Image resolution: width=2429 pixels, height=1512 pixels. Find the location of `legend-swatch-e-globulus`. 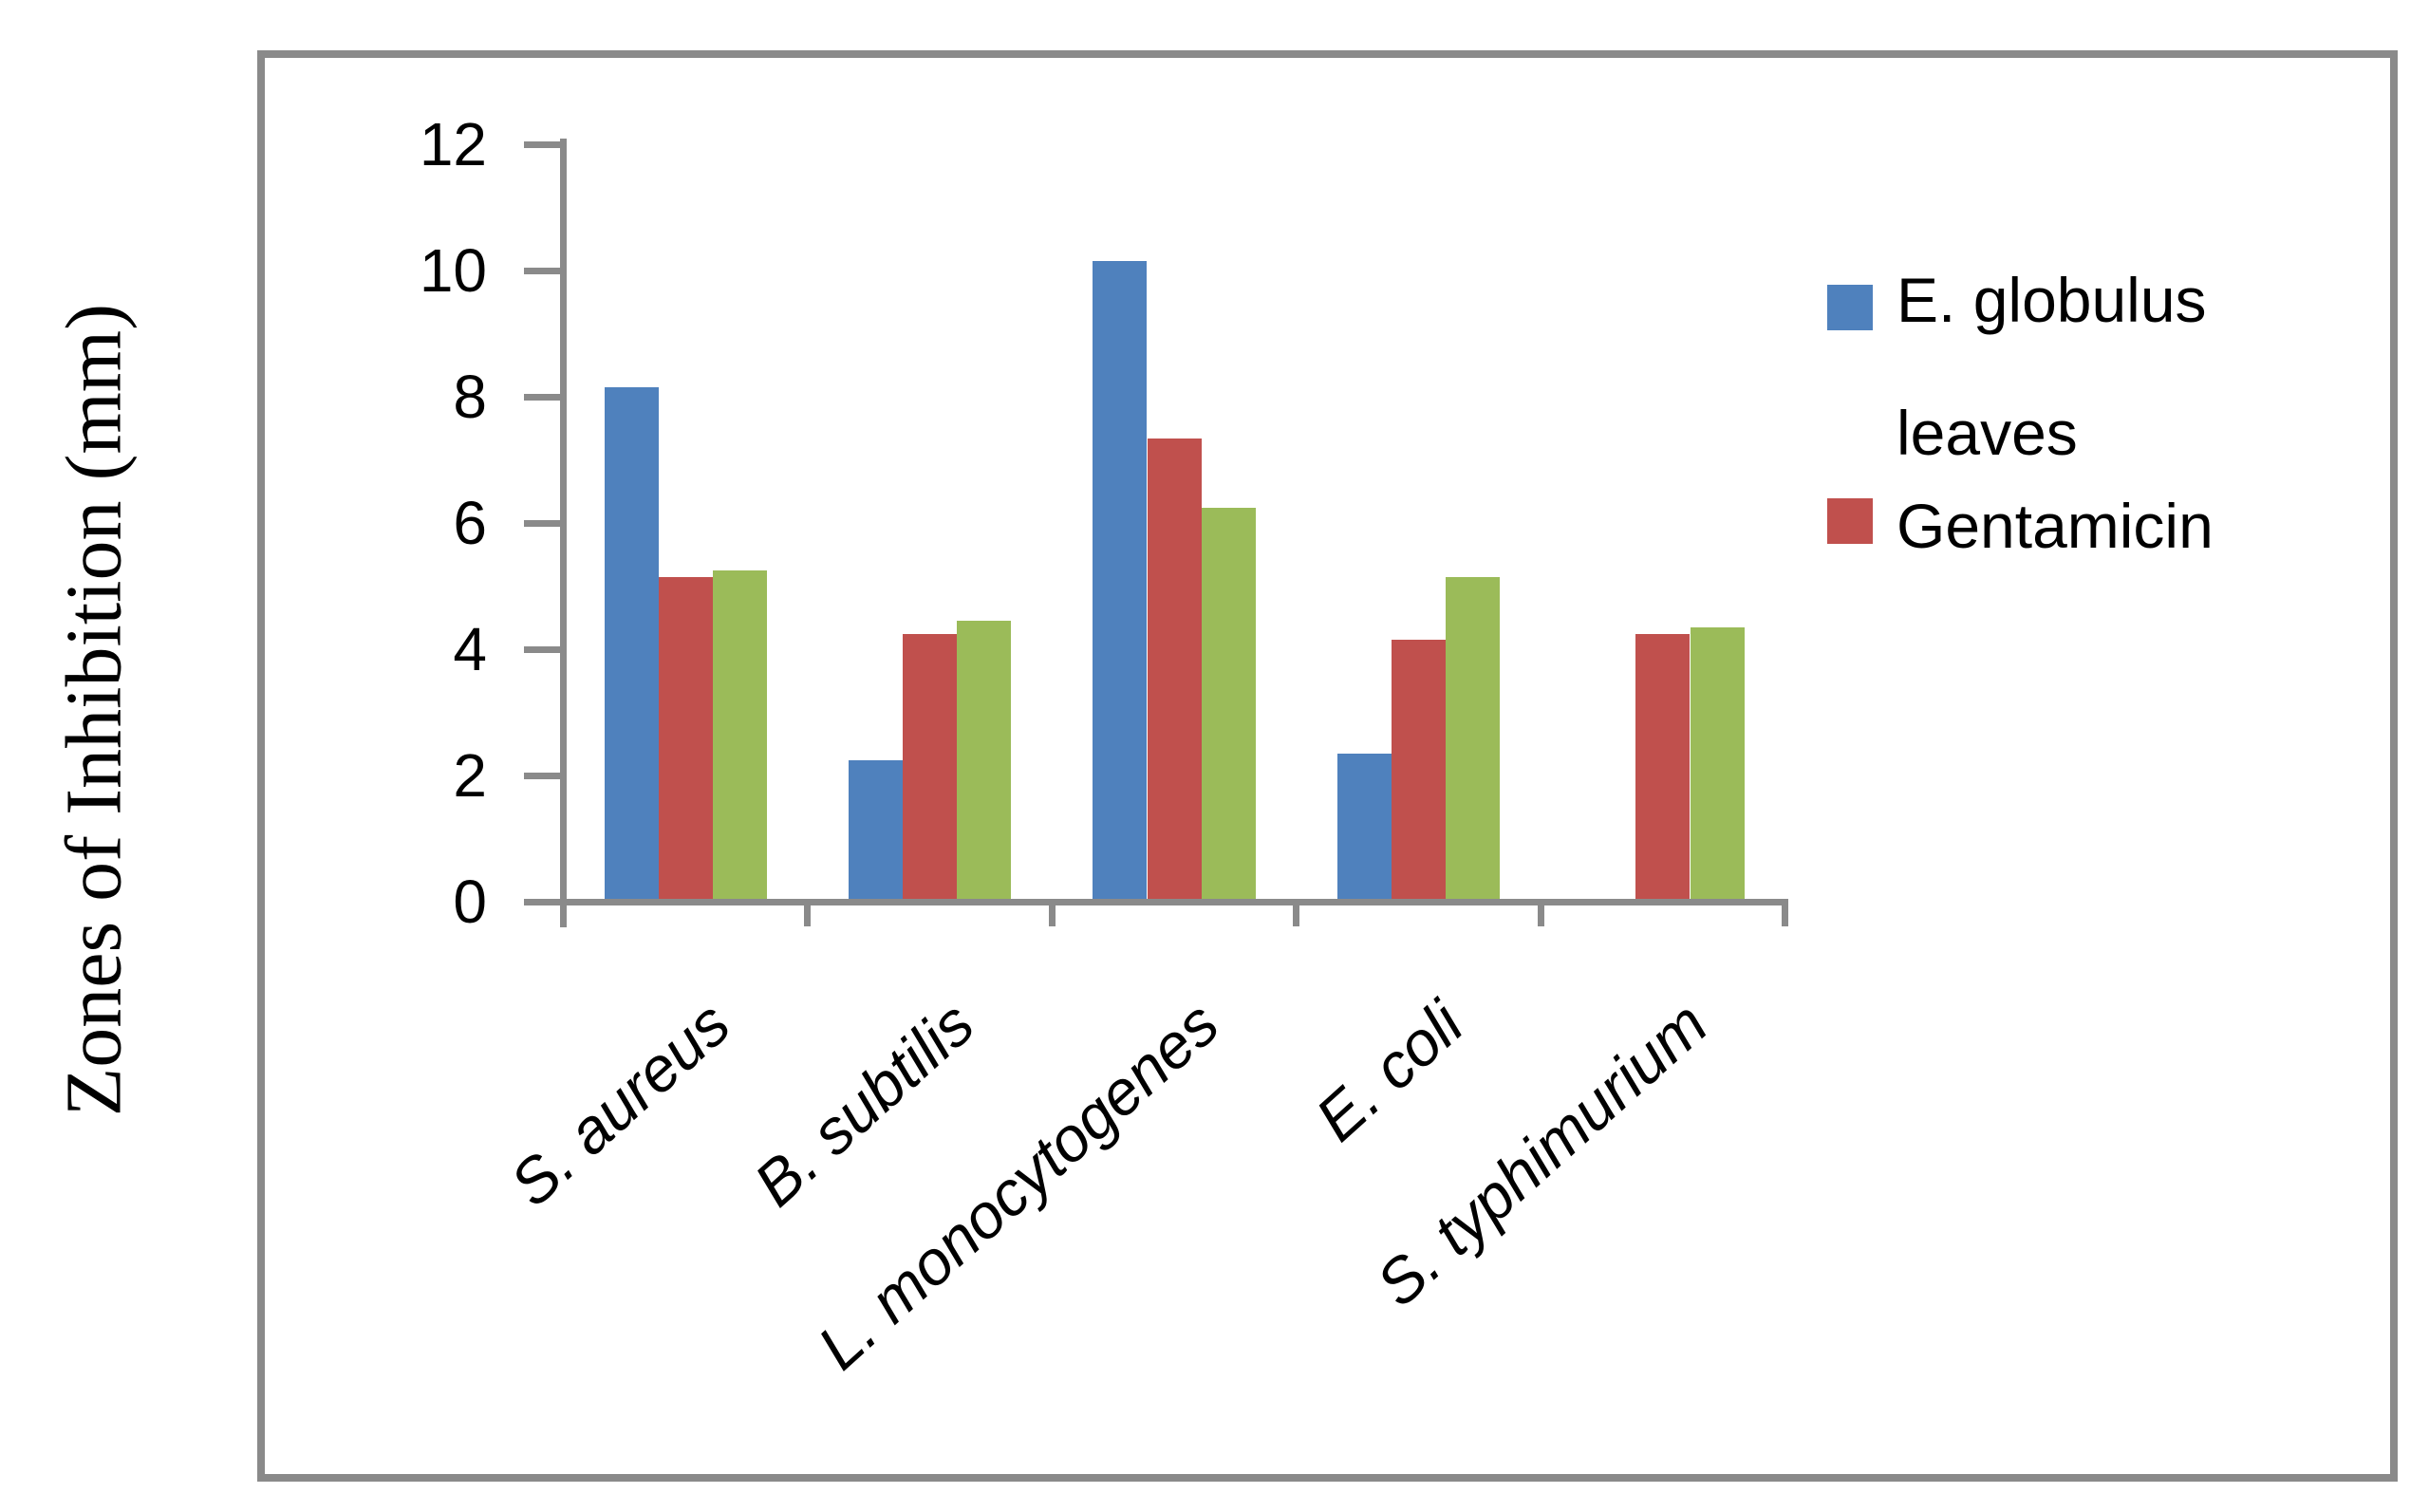

legend-swatch-e-globulus is located at coordinates (1850, 307).